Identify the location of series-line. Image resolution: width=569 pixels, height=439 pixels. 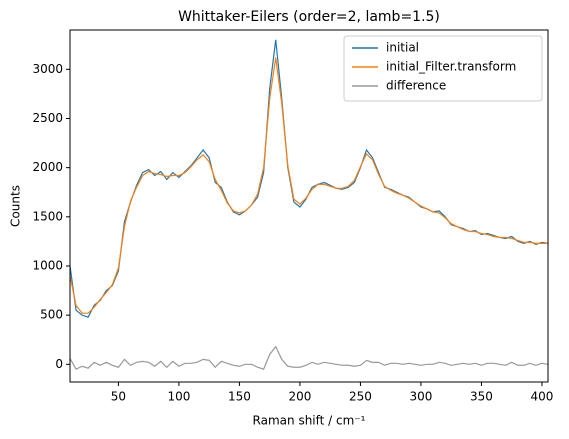
(309, 358).